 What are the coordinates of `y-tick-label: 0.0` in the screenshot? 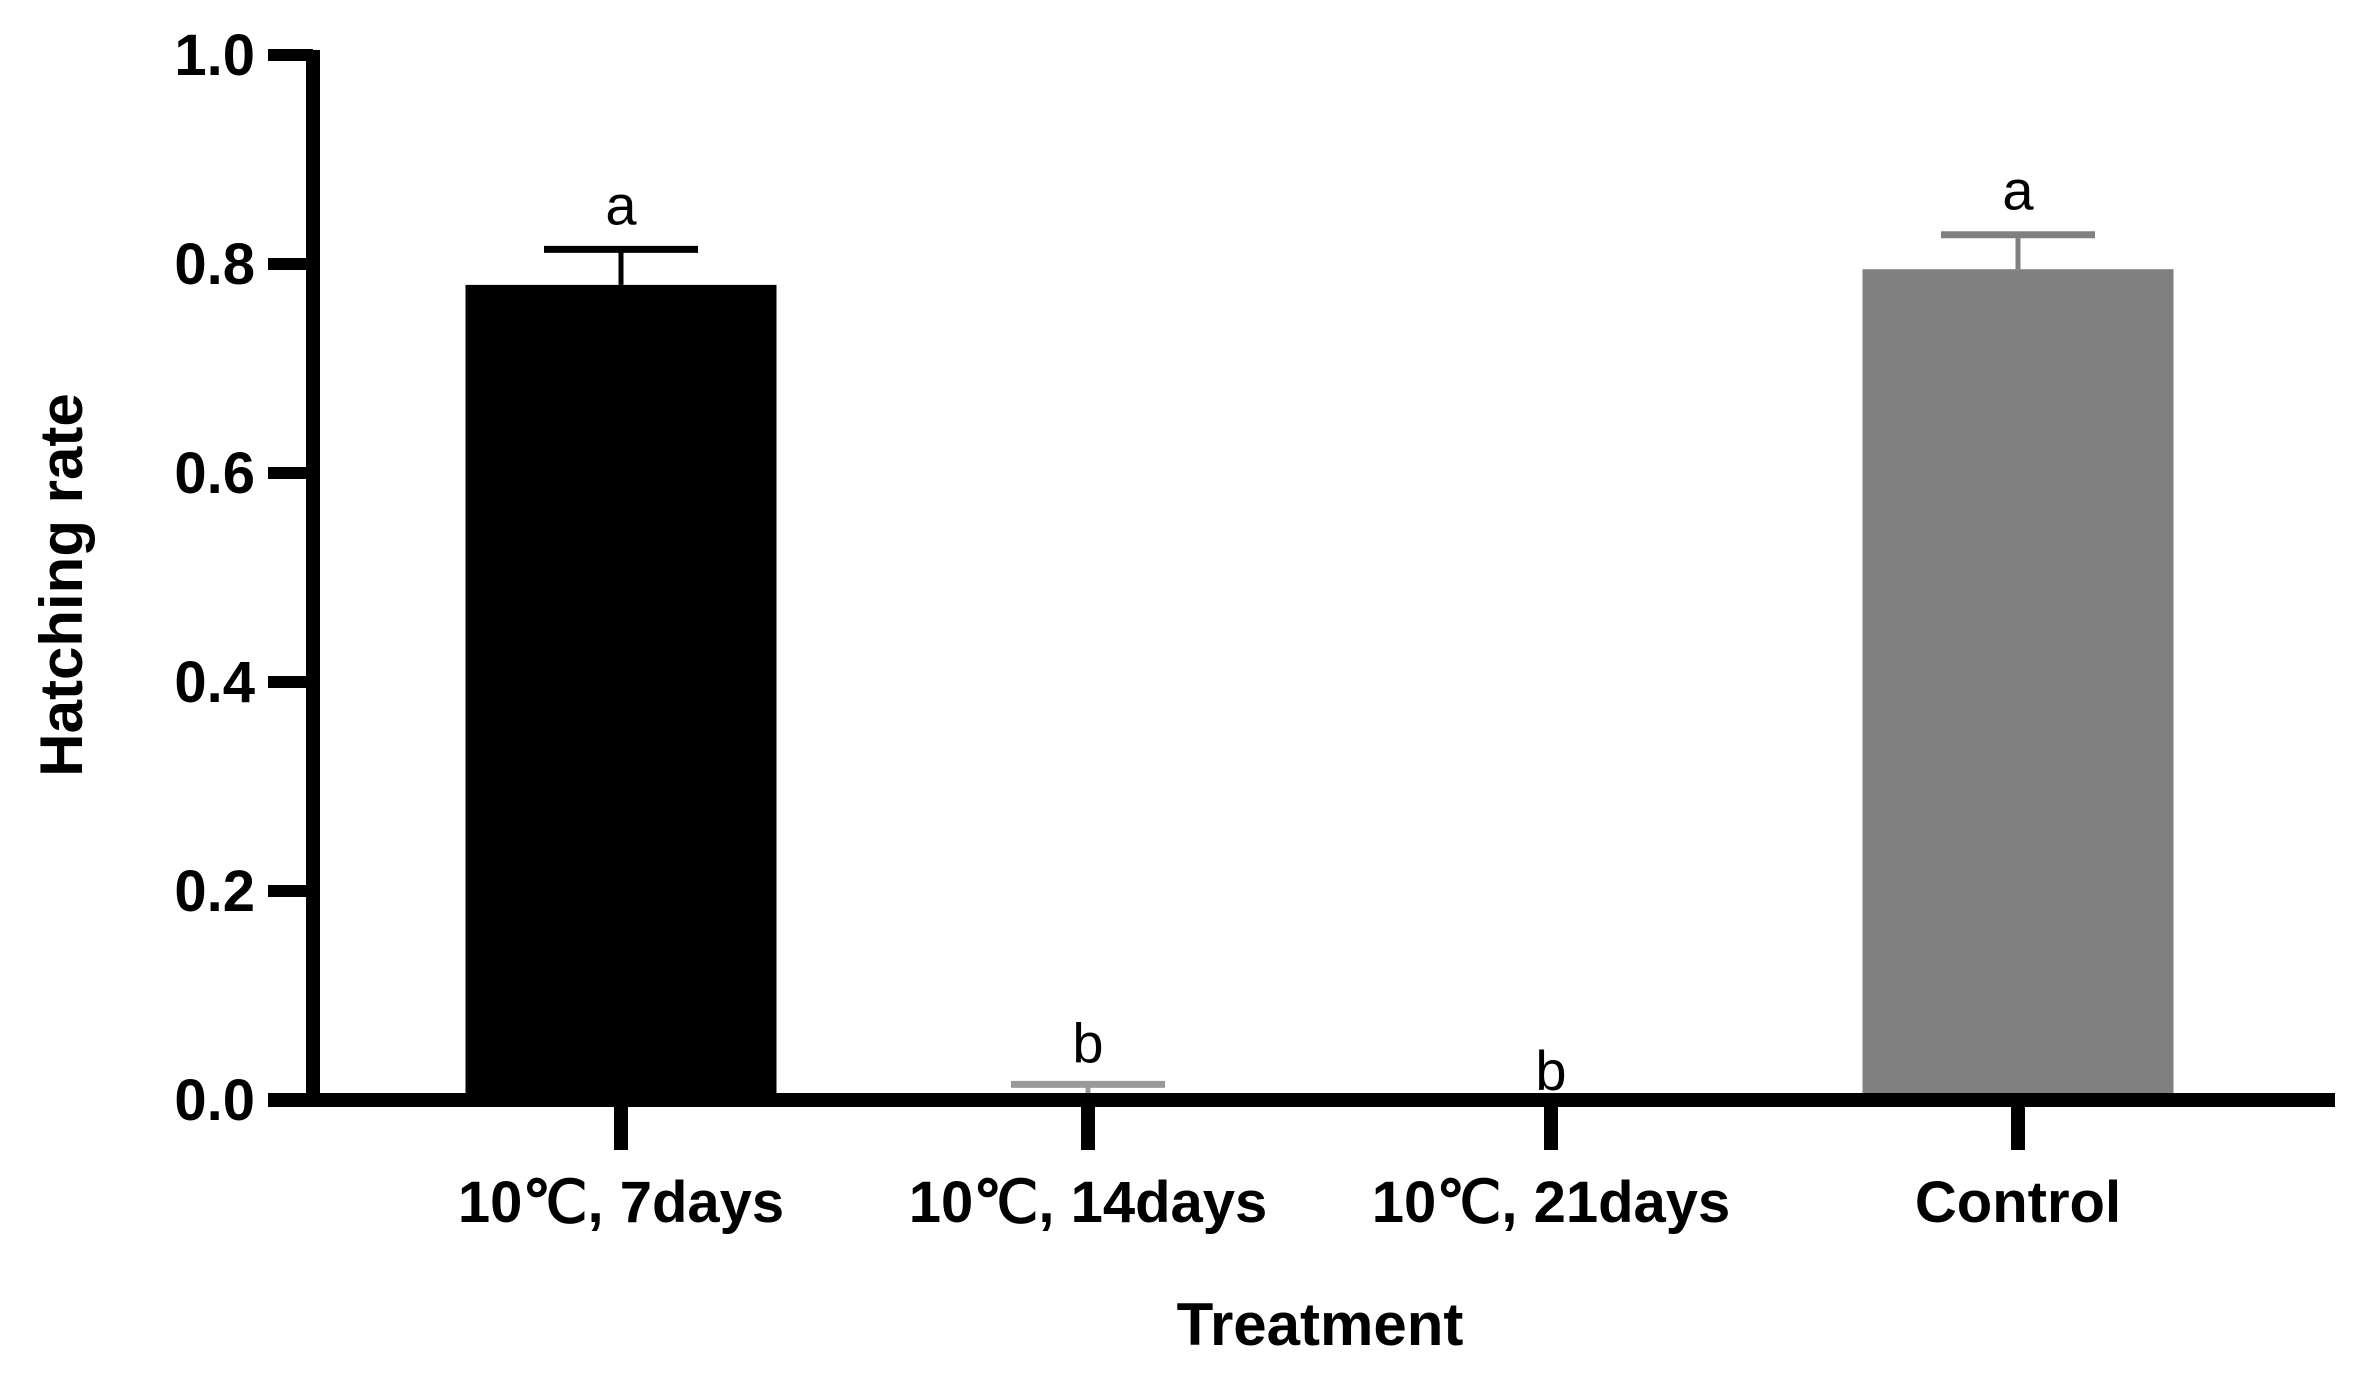 It's located at (214, 1100).